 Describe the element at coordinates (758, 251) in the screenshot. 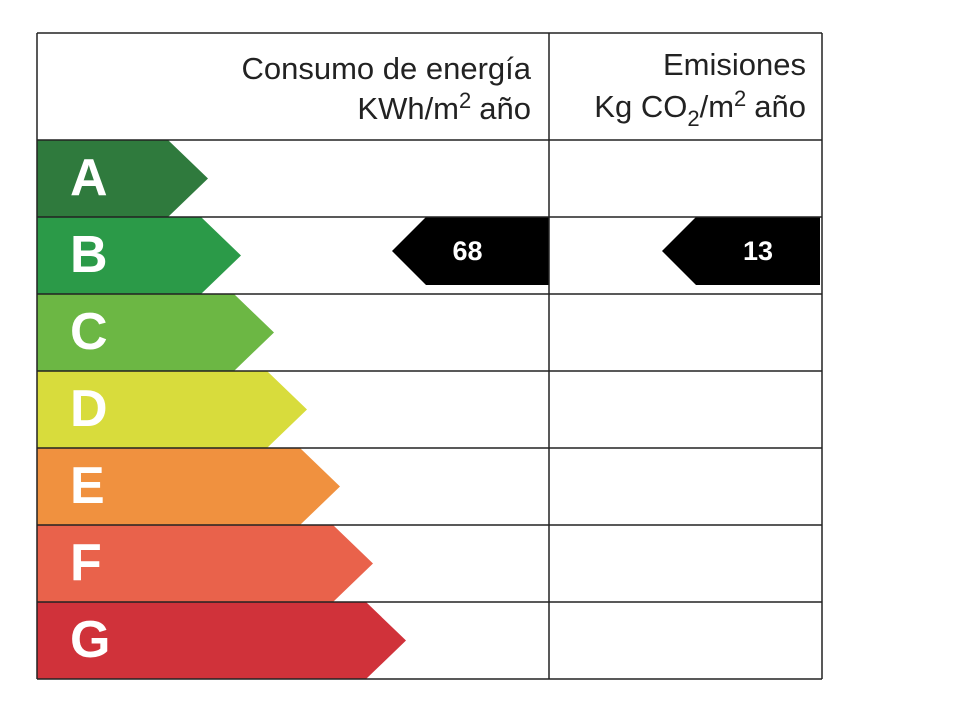

I see `rating-value: 13` at that location.